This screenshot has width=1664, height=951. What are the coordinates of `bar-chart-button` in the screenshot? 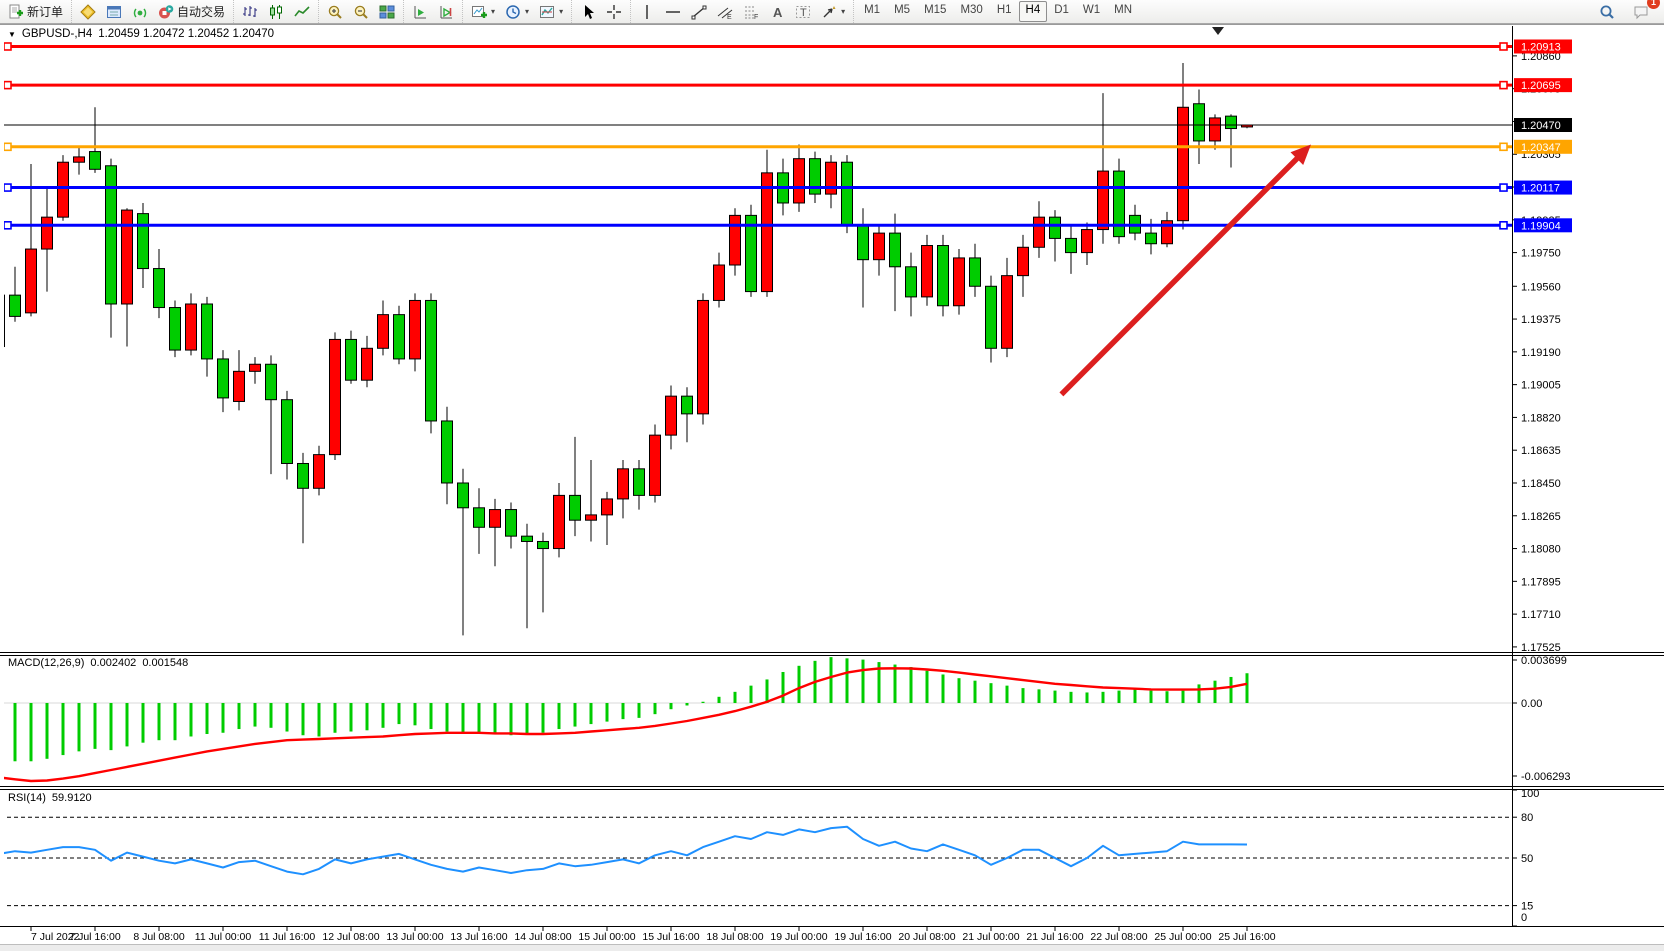 It's located at (250, 11).